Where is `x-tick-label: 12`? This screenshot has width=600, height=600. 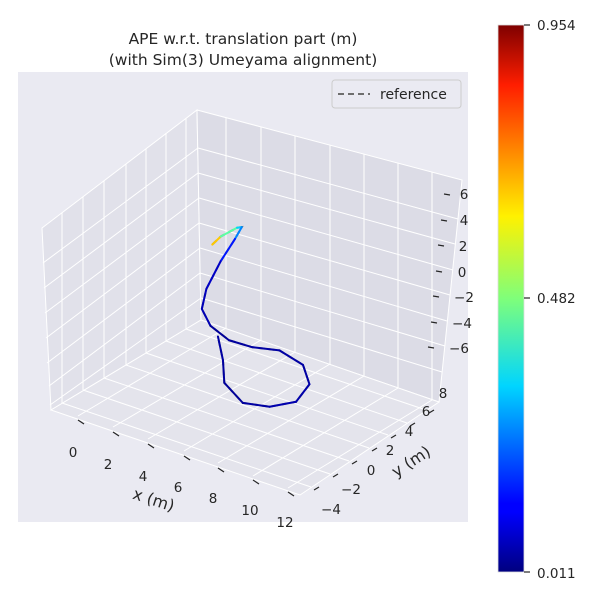
x-tick-label: 12 is located at coordinates (284, 523).